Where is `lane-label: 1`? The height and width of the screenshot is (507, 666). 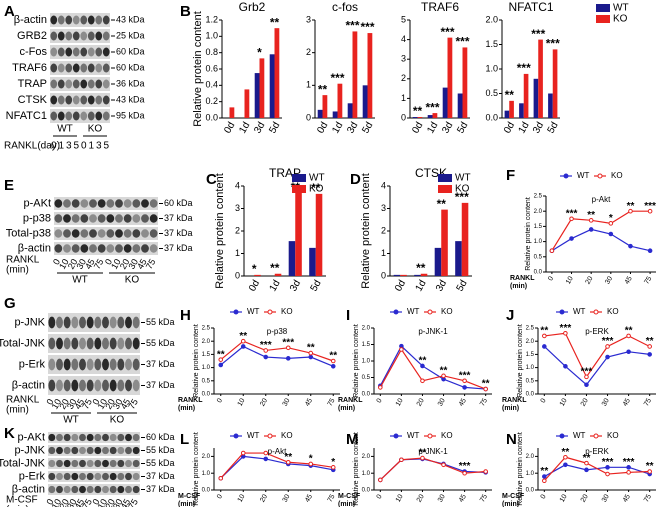
lane-label: 1 is located at coordinates (91, 146).